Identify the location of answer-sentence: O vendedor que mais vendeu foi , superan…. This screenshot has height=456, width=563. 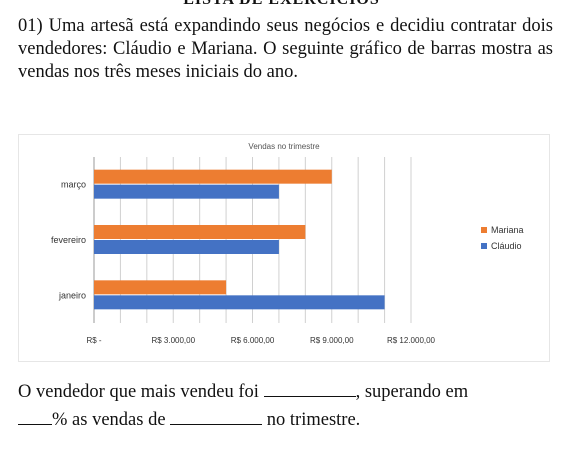
(288, 406).